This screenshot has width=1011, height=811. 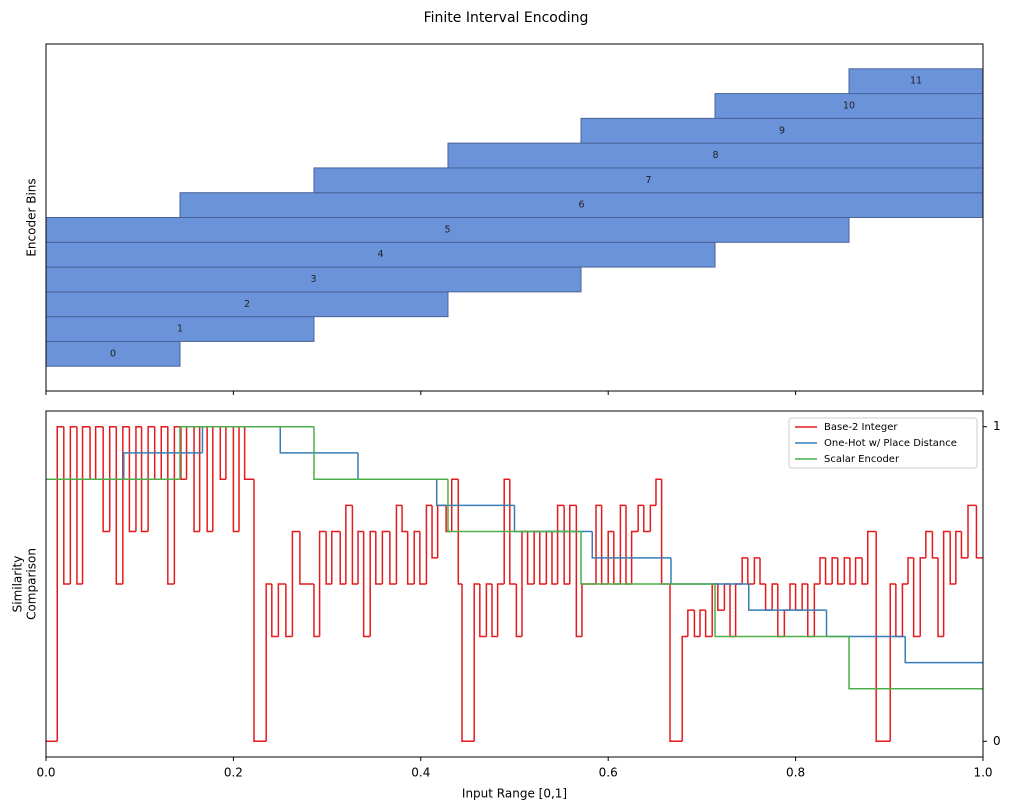 I want to click on bin-label: 2, so click(x=247, y=304).